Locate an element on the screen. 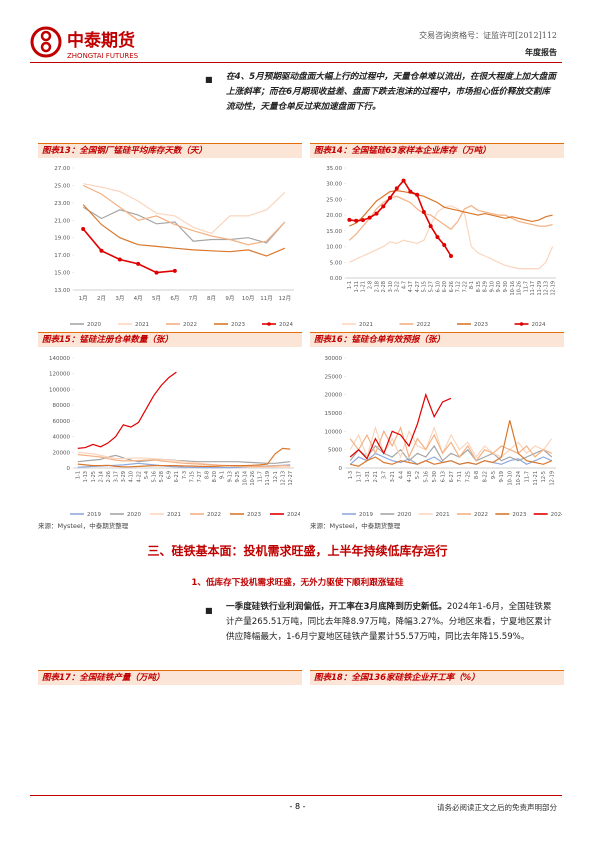 The height and width of the screenshot is (841, 595). x-tick-label: 2月 is located at coordinates (101, 298).